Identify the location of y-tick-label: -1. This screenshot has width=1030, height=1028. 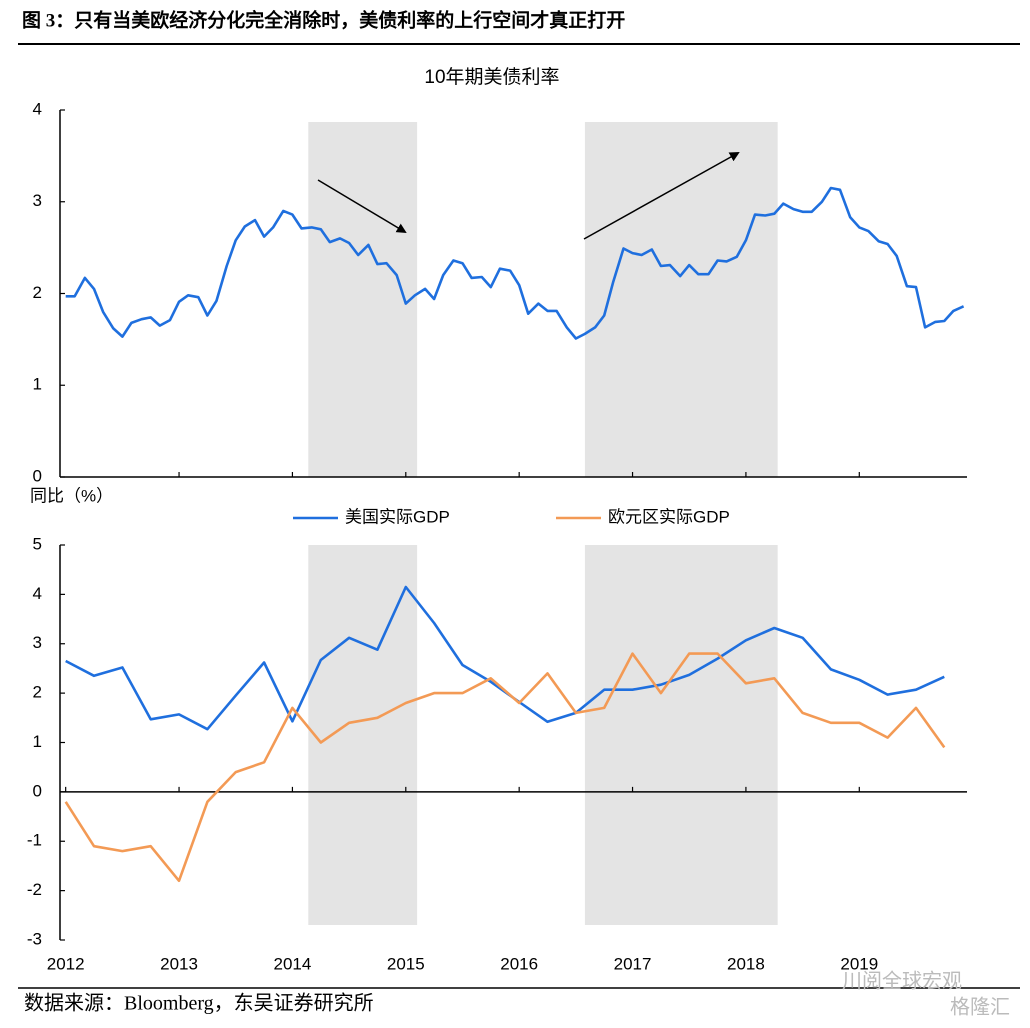
(34, 840).